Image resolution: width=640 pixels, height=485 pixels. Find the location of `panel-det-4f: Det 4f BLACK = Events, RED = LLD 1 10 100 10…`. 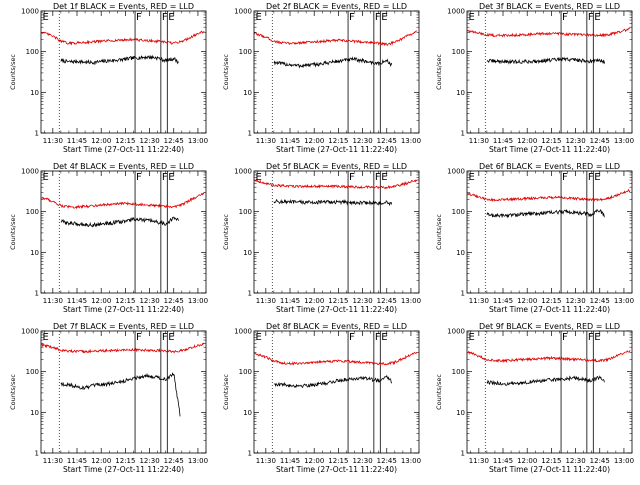

panel-det-4f: Det 4f BLACK = Events, RED = LLD 1 10 100 10… is located at coordinates (108, 238).